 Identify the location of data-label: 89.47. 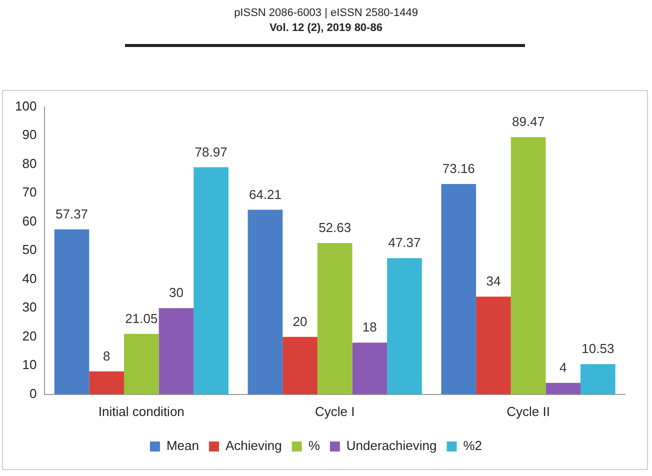
(528, 122).